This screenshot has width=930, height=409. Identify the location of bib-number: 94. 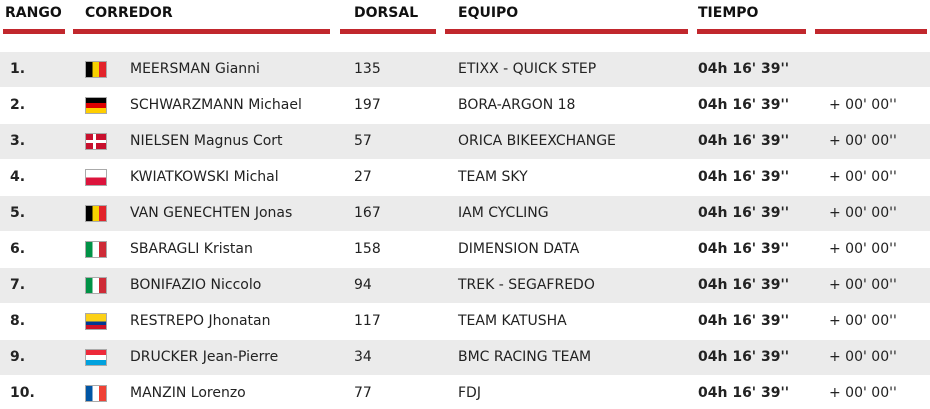
(363, 285).